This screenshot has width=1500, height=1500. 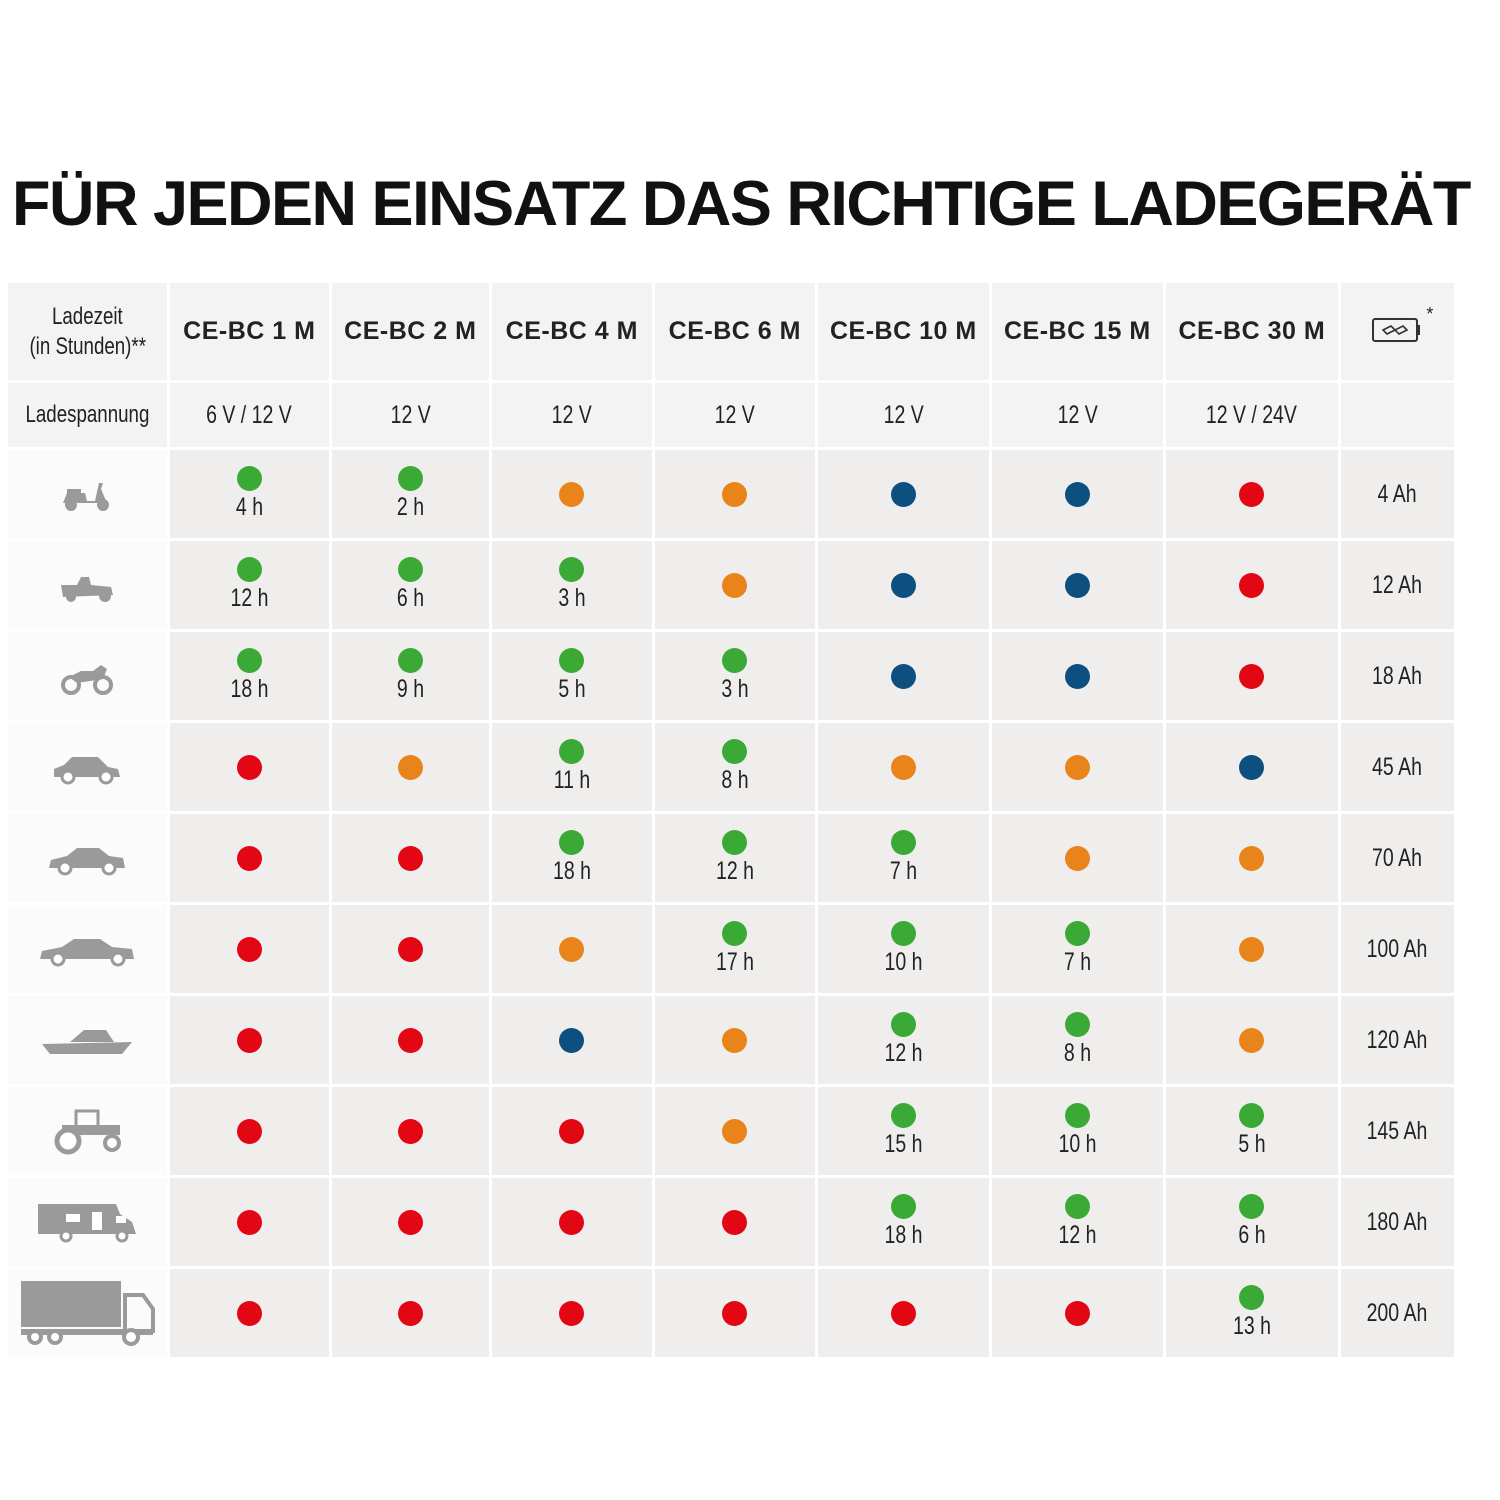 What do you see at coordinates (87, 953) in the screenshot?
I see `sedan-icon` at bounding box center [87, 953].